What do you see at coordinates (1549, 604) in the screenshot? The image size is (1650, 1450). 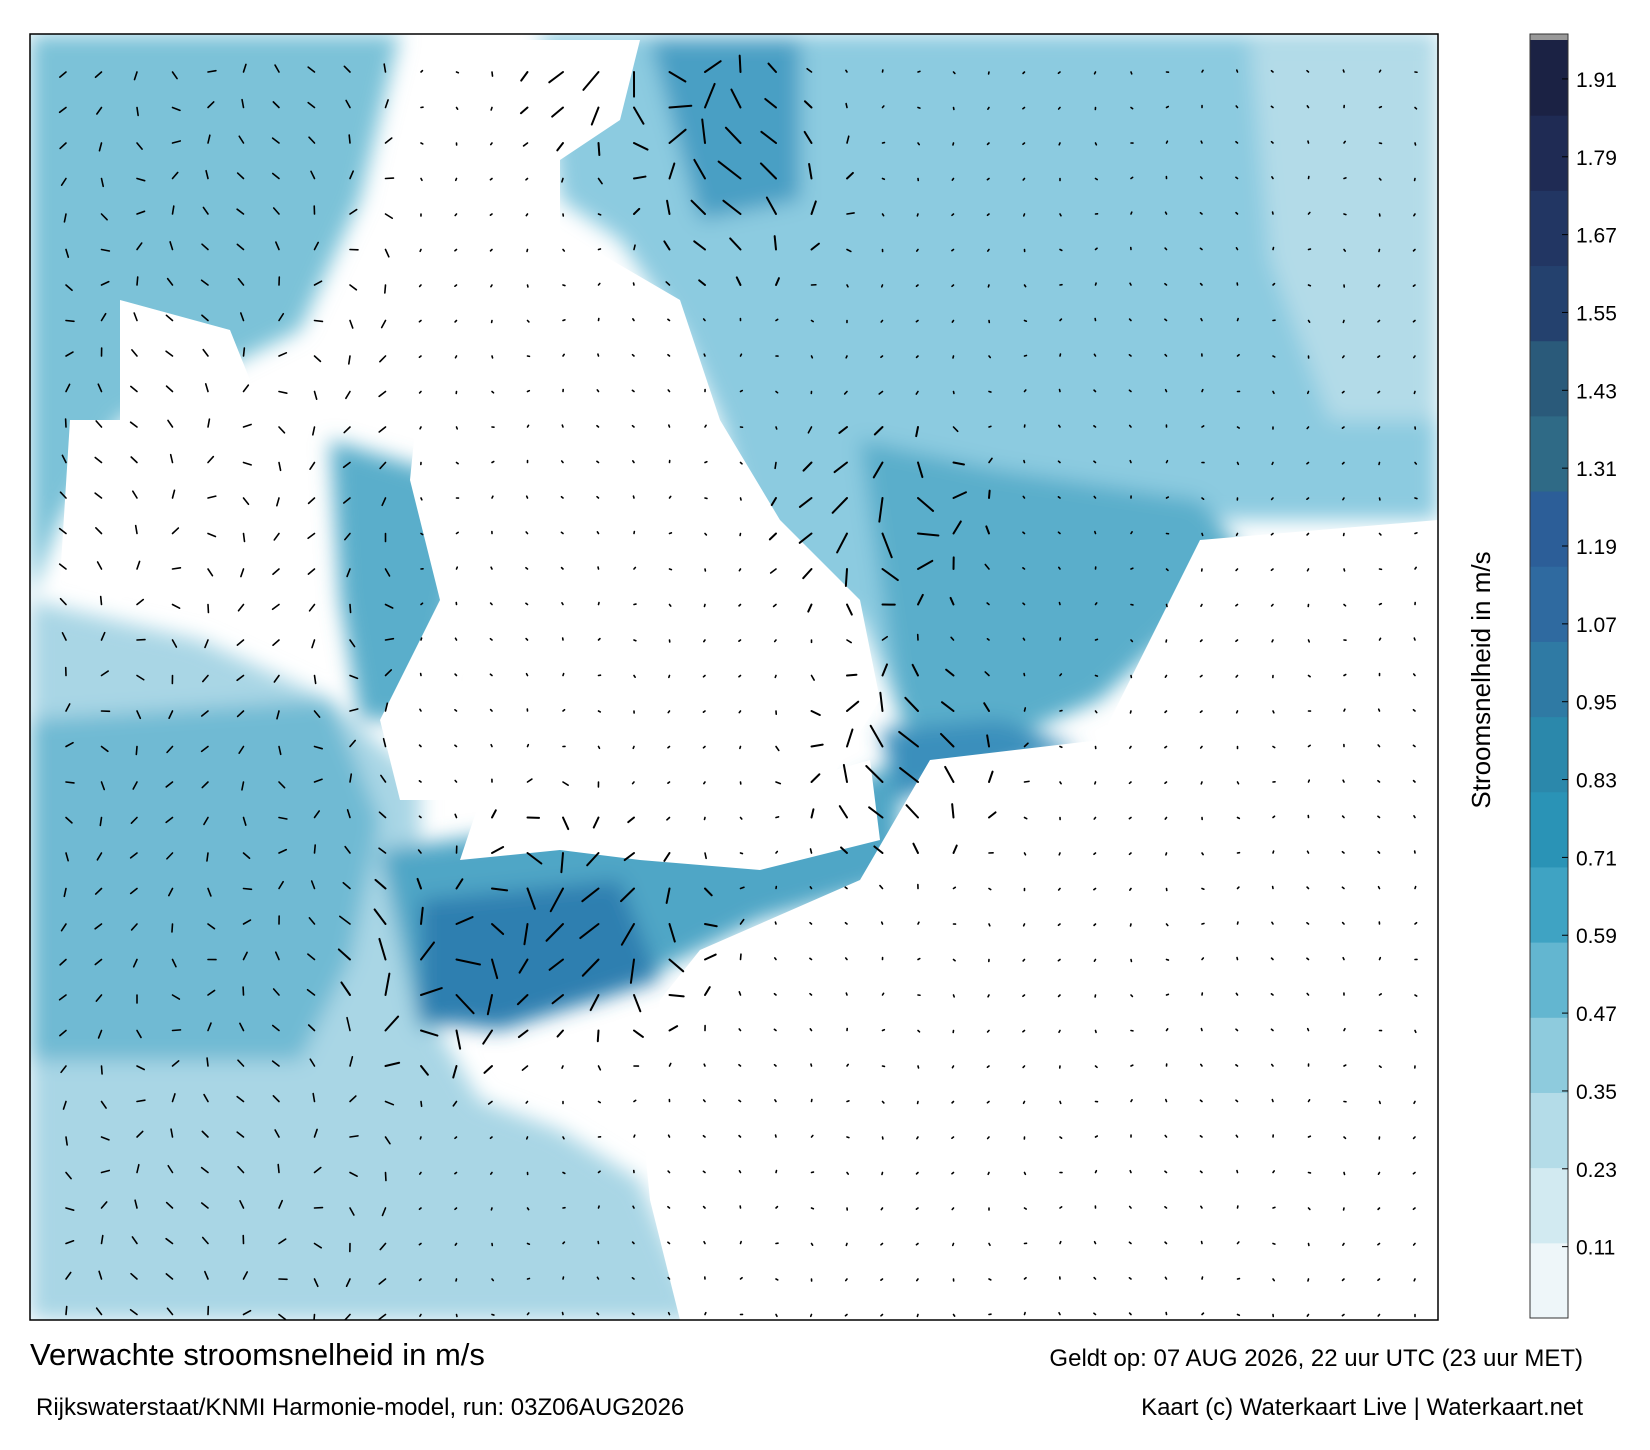 I see `colorbar-band` at bounding box center [1549, 604].